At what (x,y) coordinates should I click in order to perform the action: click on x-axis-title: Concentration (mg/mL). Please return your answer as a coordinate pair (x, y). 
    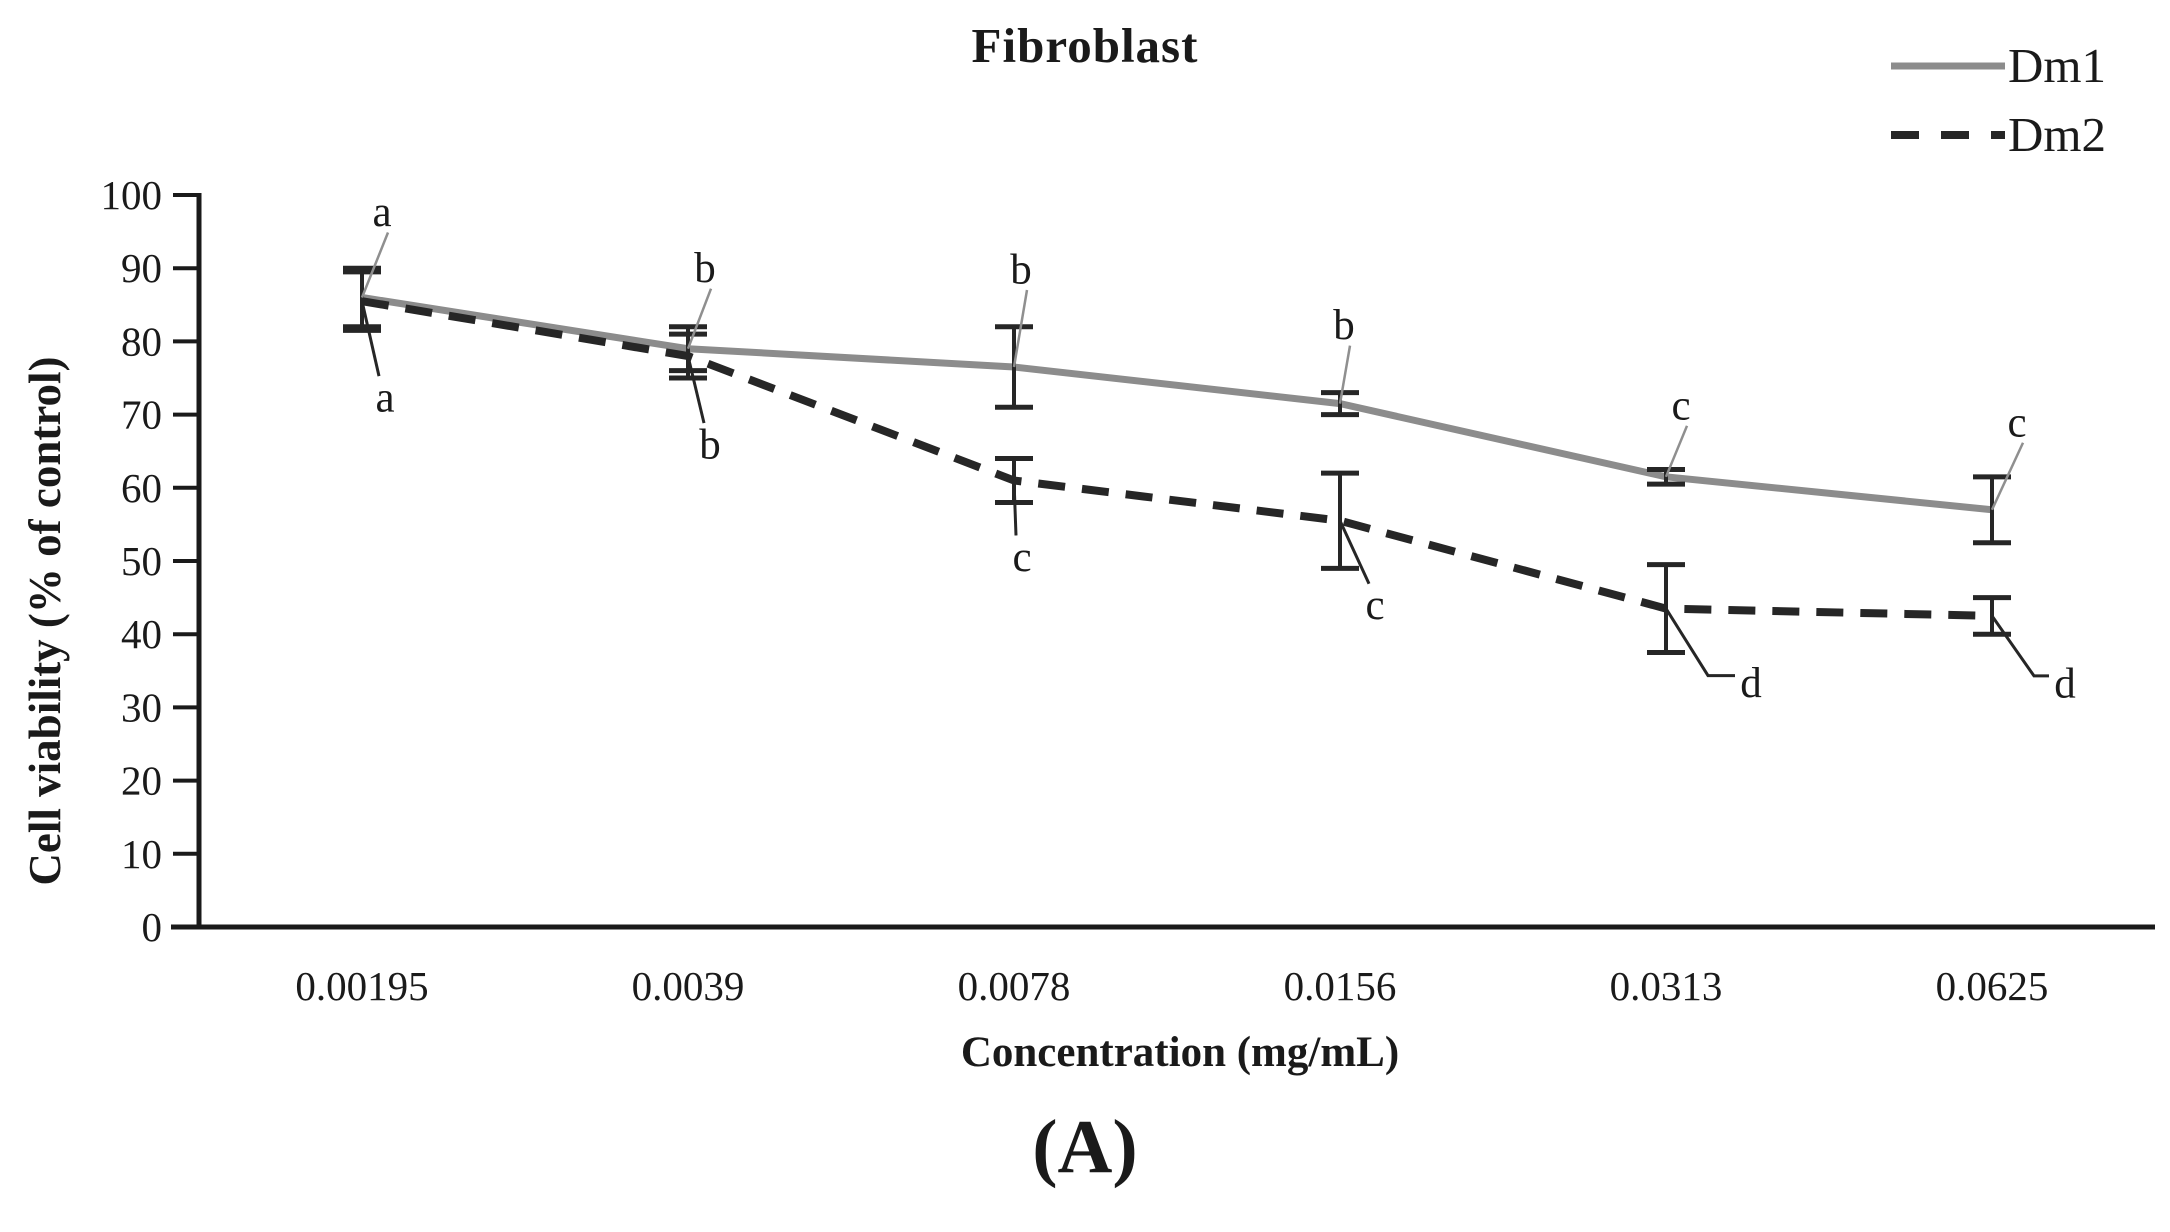
    Looking at the image, I should click on (1180, 1052).